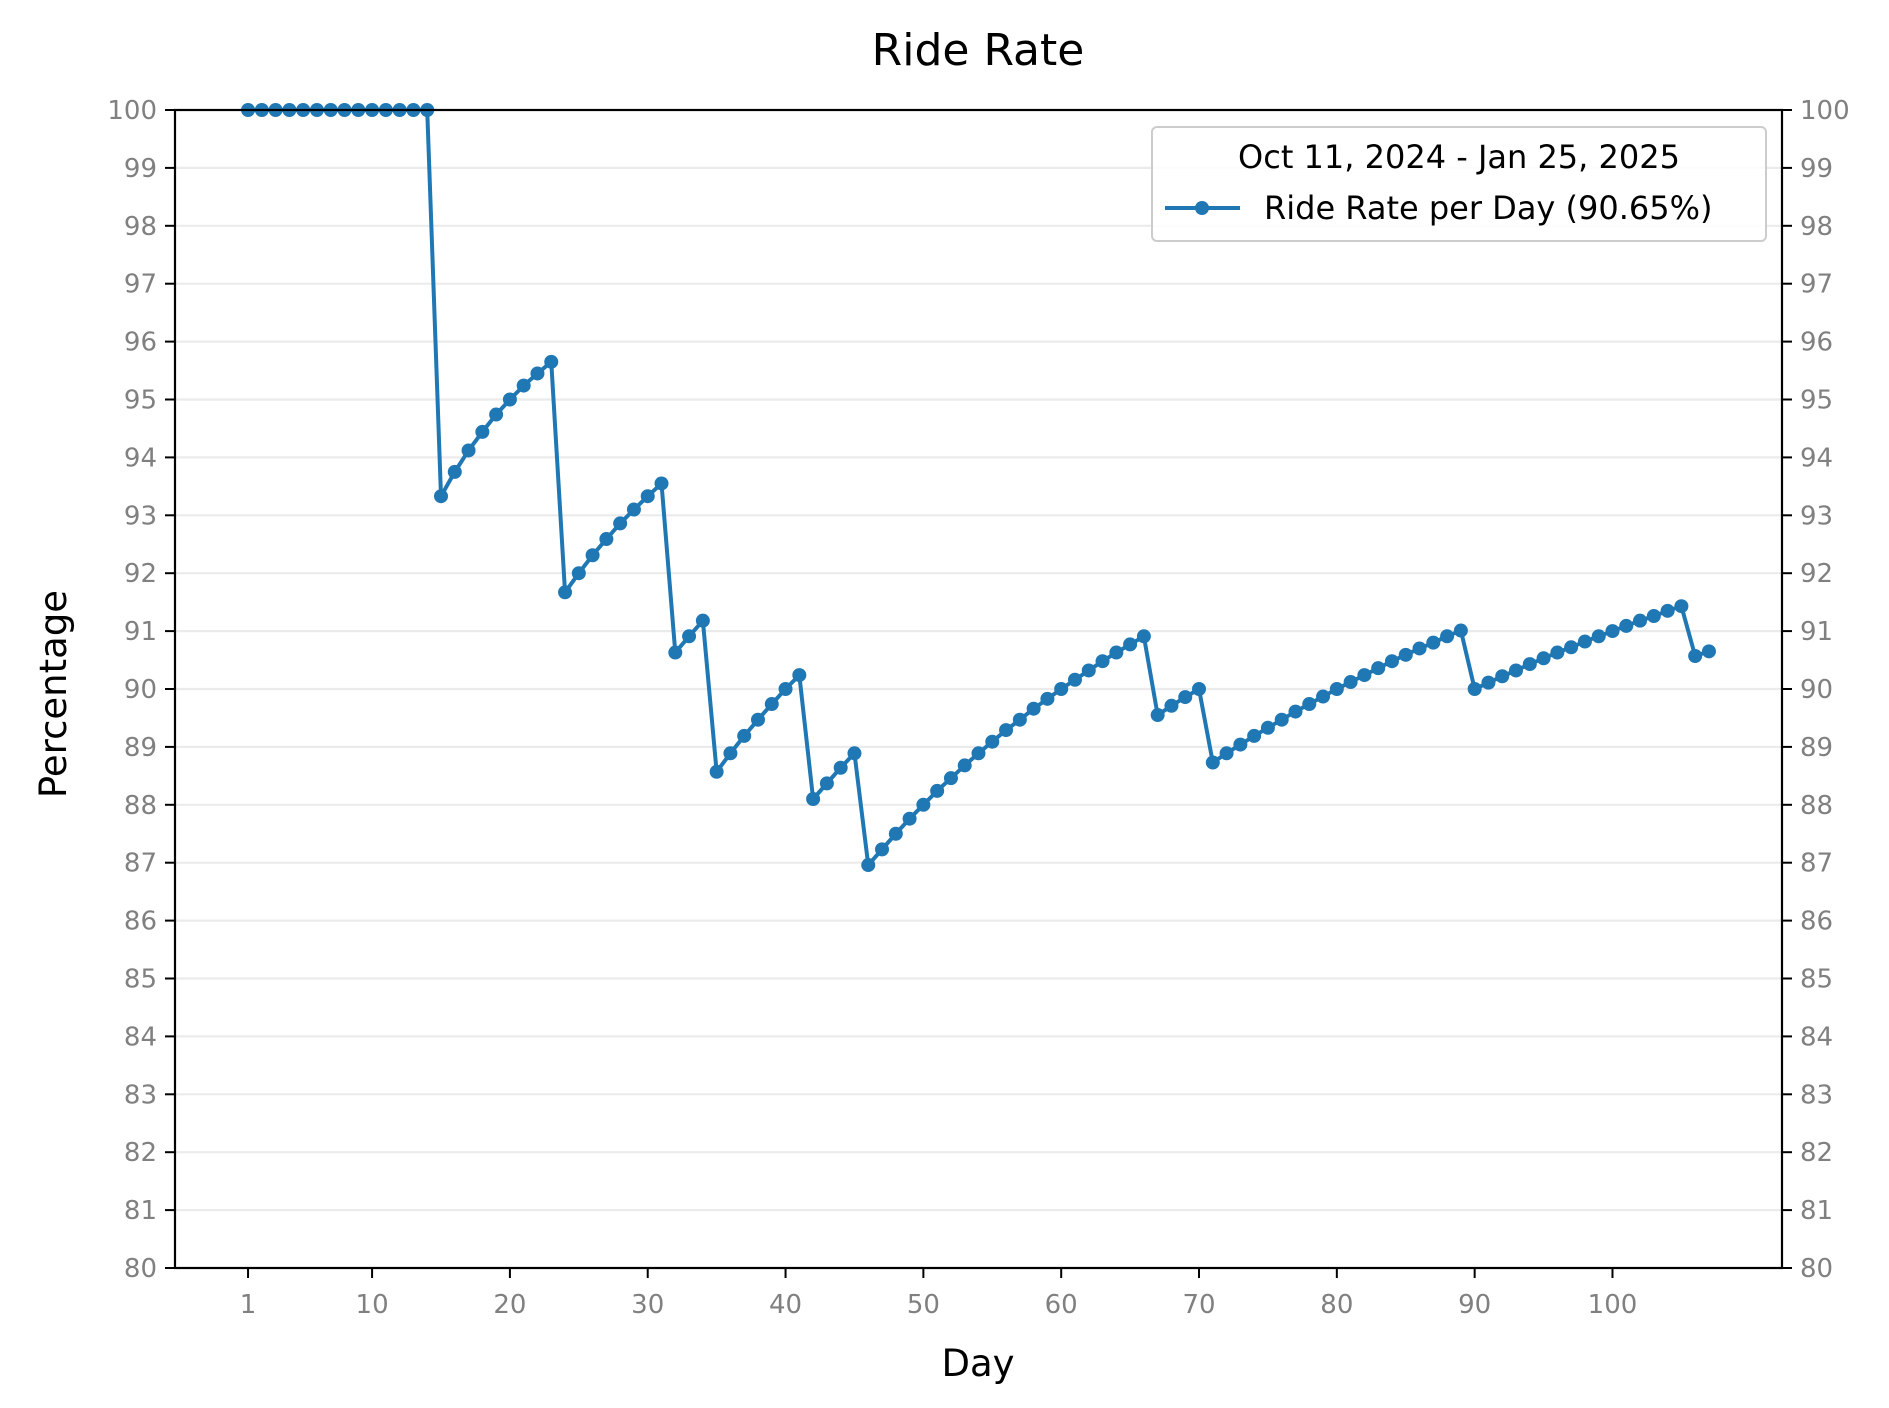 The height and width of the screenshot is (1408, 1889). What do you see at coordinates (140, 401) in the screenshot?
I see `y-tick-label-left: 95` at bounding box center [140, 401].